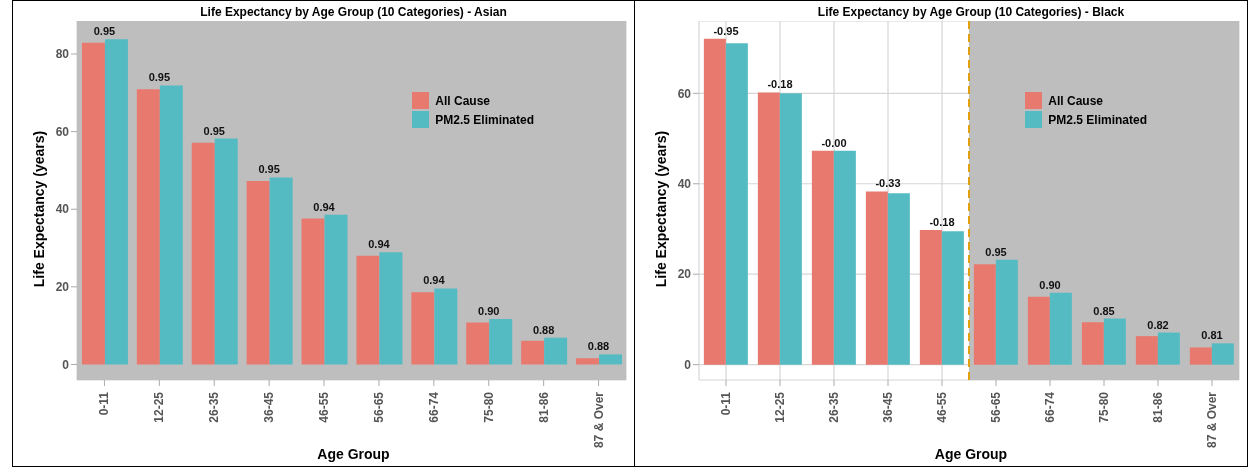  Describe the element at coordinates (353, 12) in the screenshot. I see `chart-title: Life Expectancy by Age Group (10 Categories) - Asian` at that location.